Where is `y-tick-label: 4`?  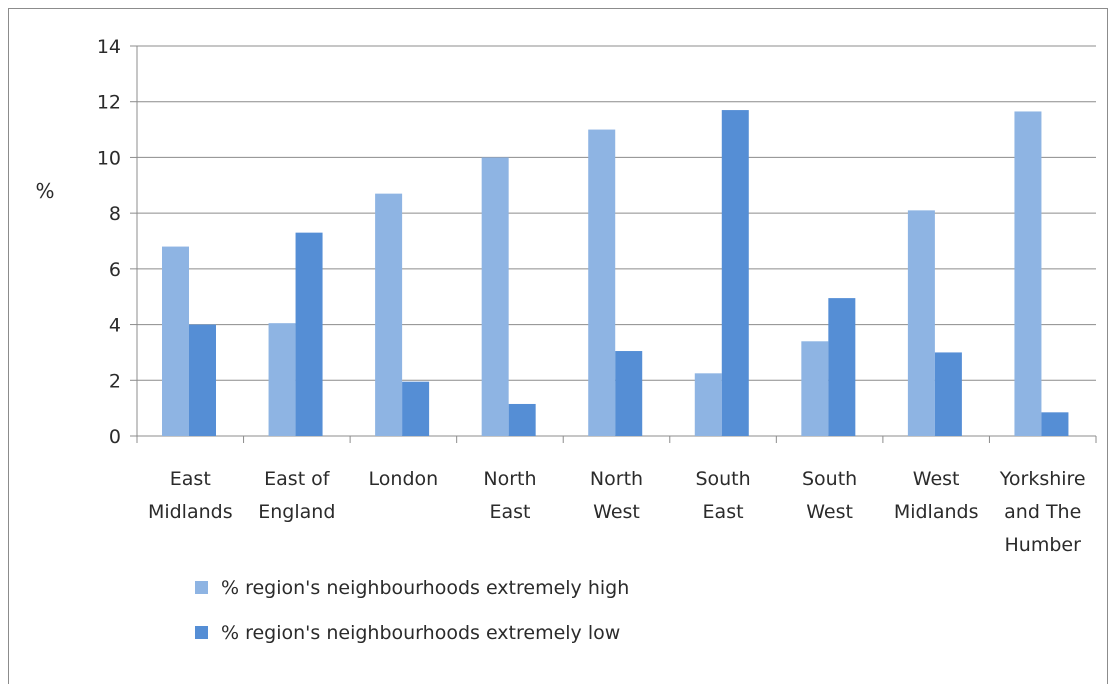 y-tick-label: 4 is located at coordinates (115, 326).